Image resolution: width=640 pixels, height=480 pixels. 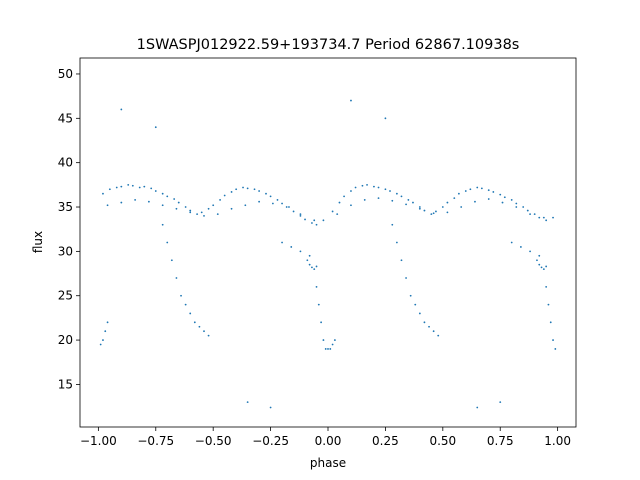 What do you see at coordinates (65, 340) in the screenshot?
I see `y-tick-label: 20` at bounding box center [65, 340].